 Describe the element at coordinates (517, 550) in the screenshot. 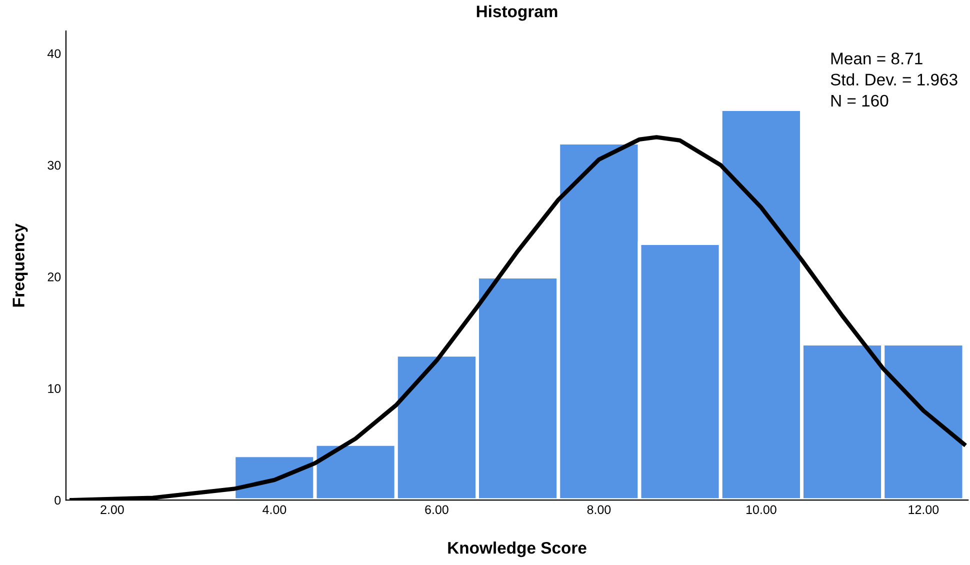

I see `x-axis-title: Knowledge Score` at that location.